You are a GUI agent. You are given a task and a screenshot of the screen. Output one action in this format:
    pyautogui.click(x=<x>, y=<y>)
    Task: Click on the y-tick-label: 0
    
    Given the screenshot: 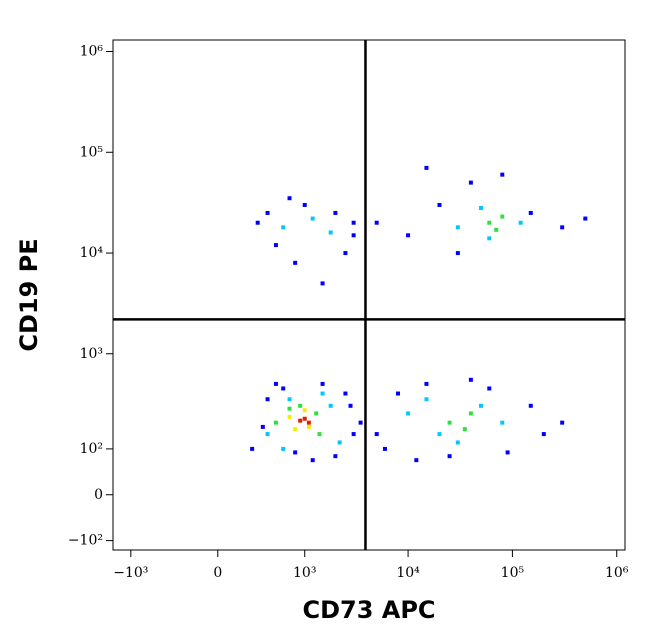 What is the action you would take?
    pyautogui.click(x=98, y=495)
    